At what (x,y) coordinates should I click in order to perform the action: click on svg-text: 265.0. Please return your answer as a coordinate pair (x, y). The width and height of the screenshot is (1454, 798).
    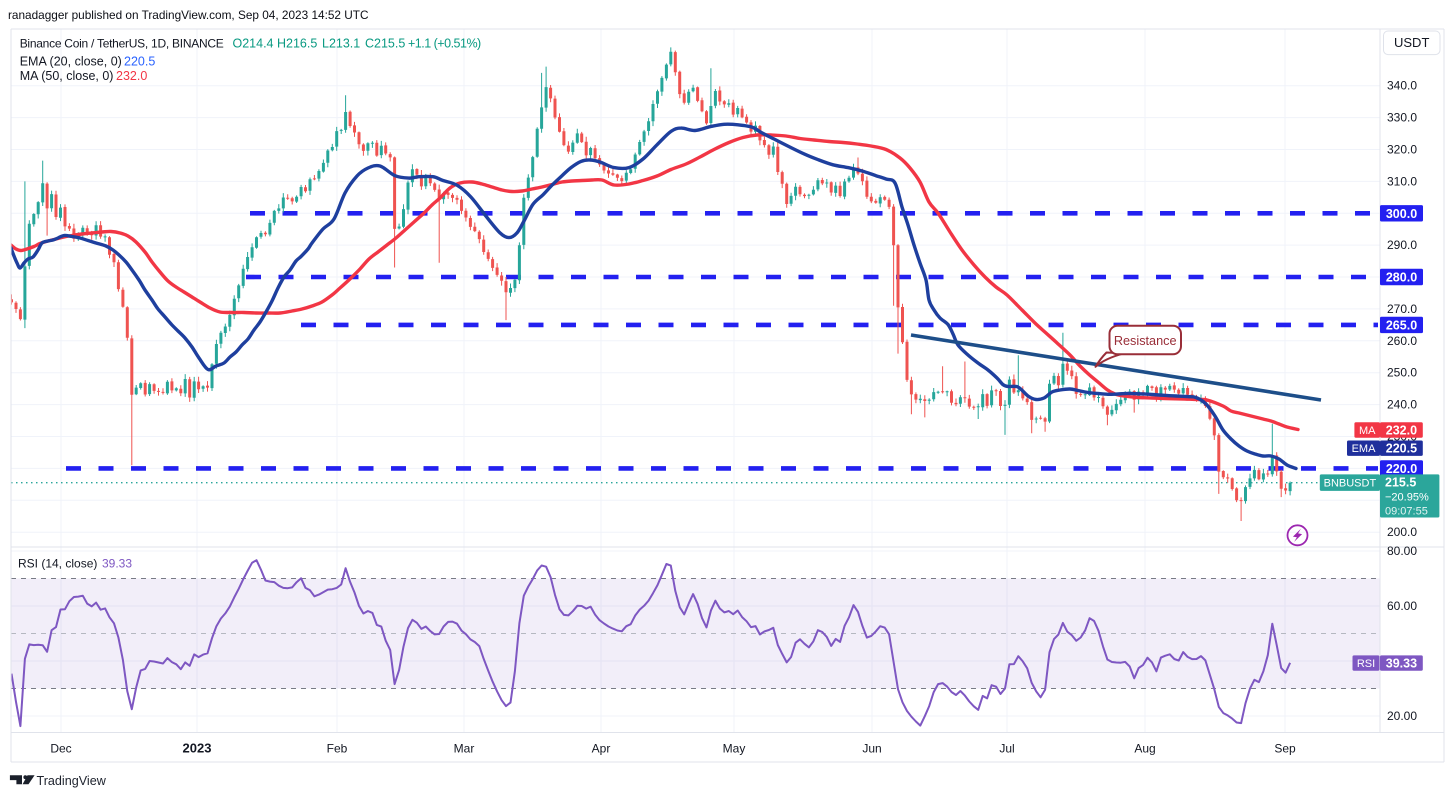
    Looking at the image, I should click on (1401, 325).